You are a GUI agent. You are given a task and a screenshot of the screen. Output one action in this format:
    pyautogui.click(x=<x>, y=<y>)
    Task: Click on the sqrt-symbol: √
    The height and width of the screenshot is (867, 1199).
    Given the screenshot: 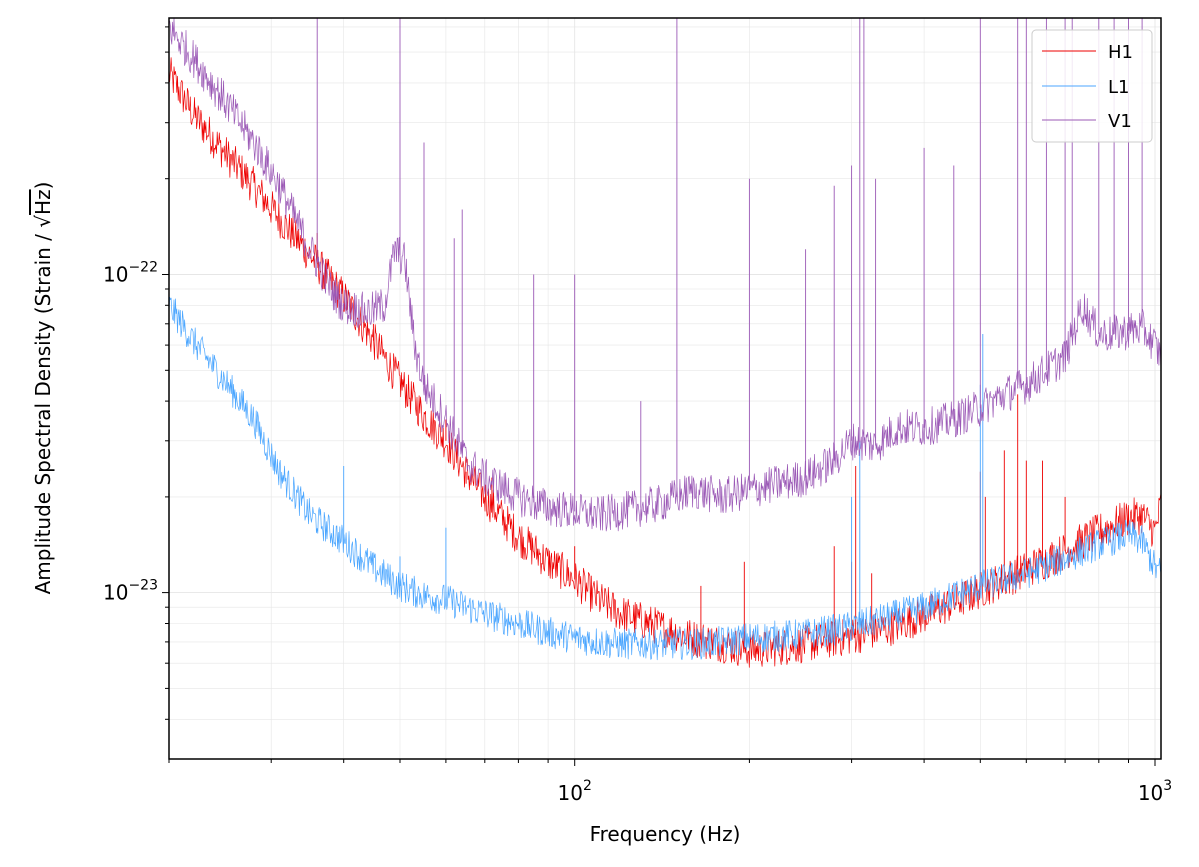 What is the action you would take?
    pyautogui.click(x=43, y=221)
    